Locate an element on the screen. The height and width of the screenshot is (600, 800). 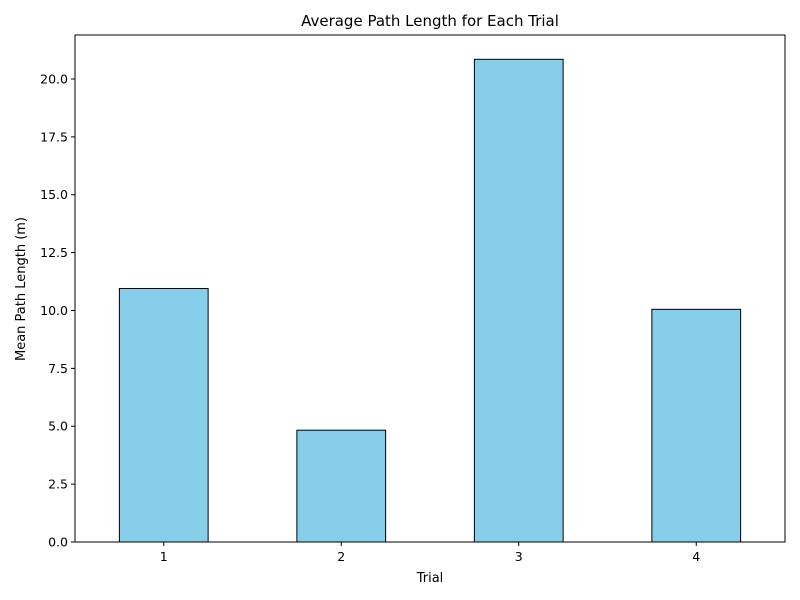
y-tick-label: 7.5 is located at coordinates (58, 368).